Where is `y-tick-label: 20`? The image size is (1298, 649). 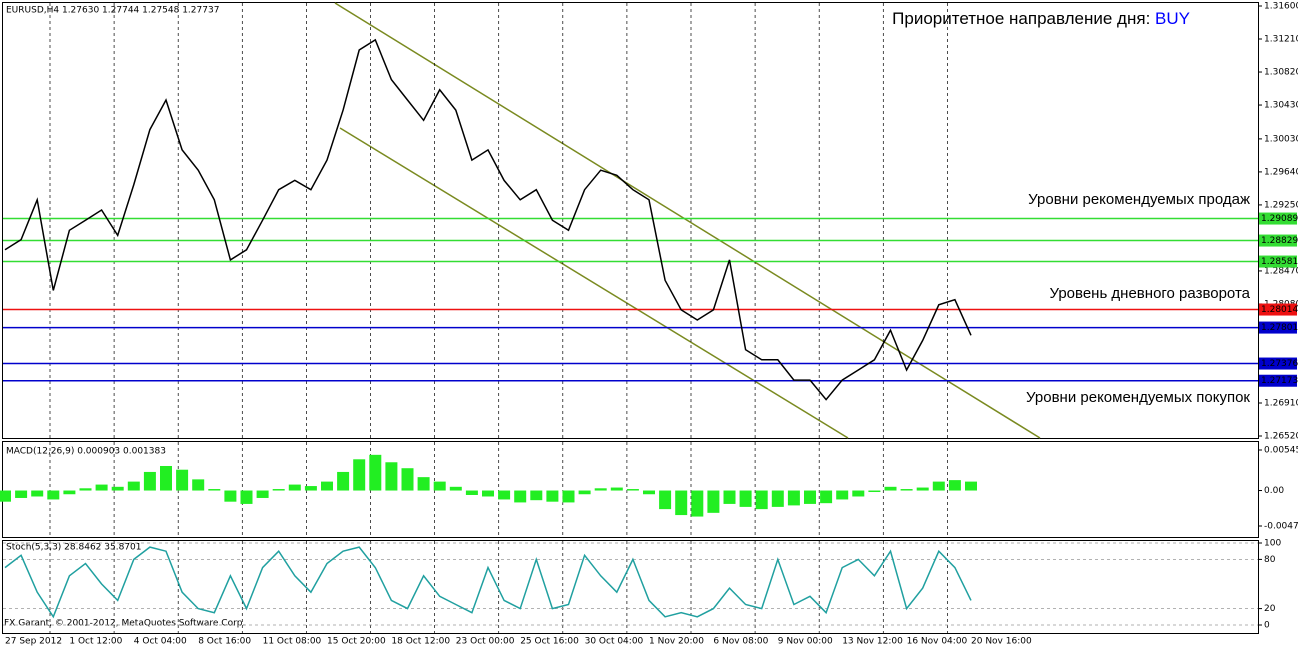
y-tick-label: 20 is located at coordinates (1270, 609).